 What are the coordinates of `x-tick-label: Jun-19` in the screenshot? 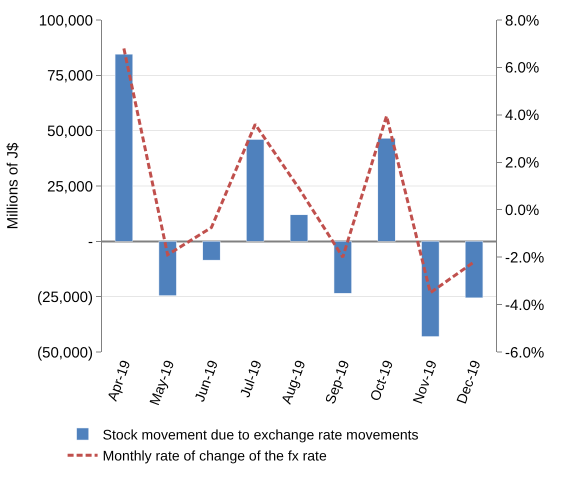 It's located at (206, 381).